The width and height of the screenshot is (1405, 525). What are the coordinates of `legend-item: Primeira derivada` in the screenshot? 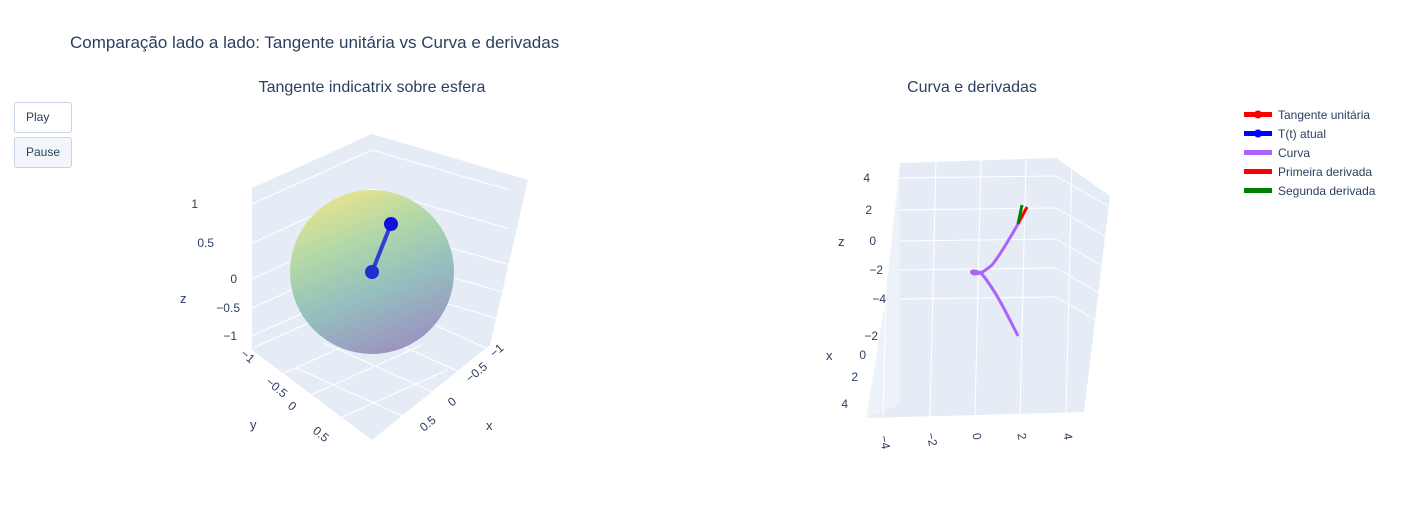 It's located at (1308, 171).